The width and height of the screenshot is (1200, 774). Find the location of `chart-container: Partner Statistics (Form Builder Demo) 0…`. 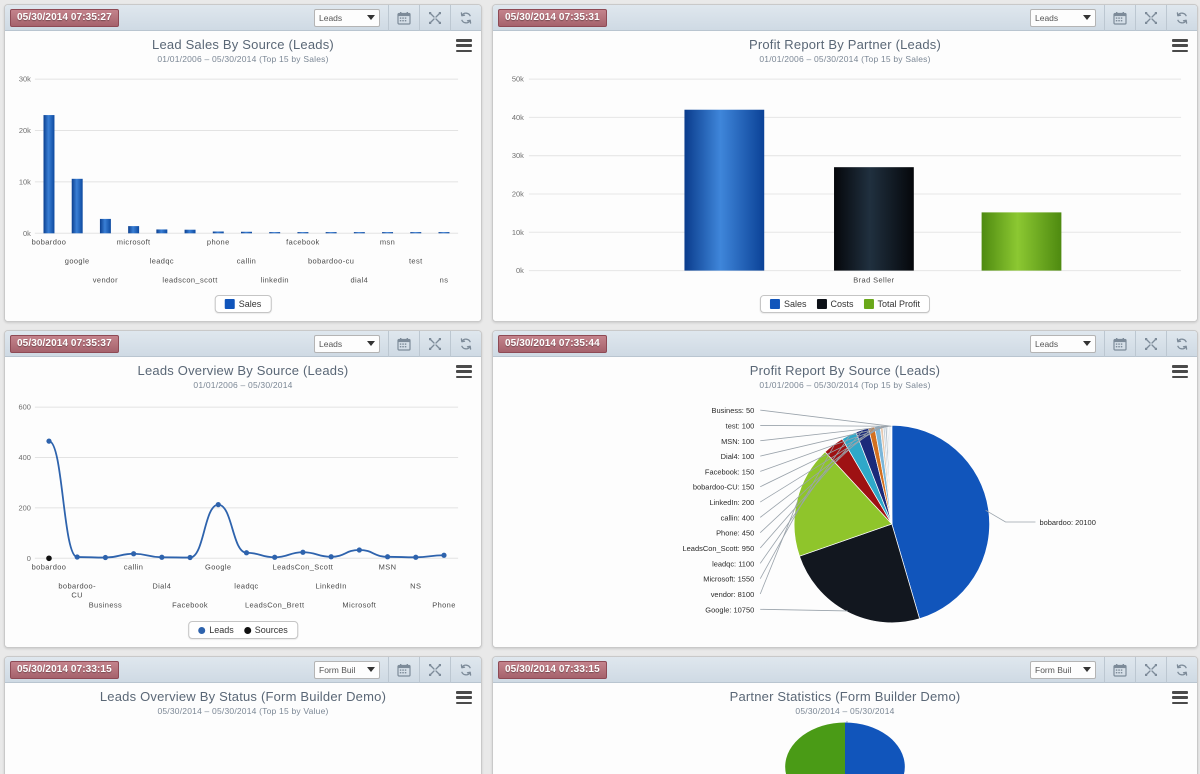

chart-container: Partner Statistics (Form Builder Demo) 0… is located at coordinates (845, 728).